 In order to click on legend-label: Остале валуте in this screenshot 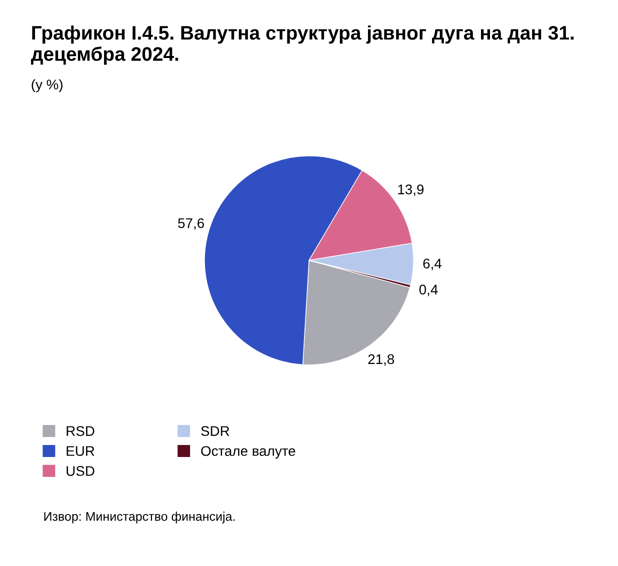, I will do `click(248, 452)`.